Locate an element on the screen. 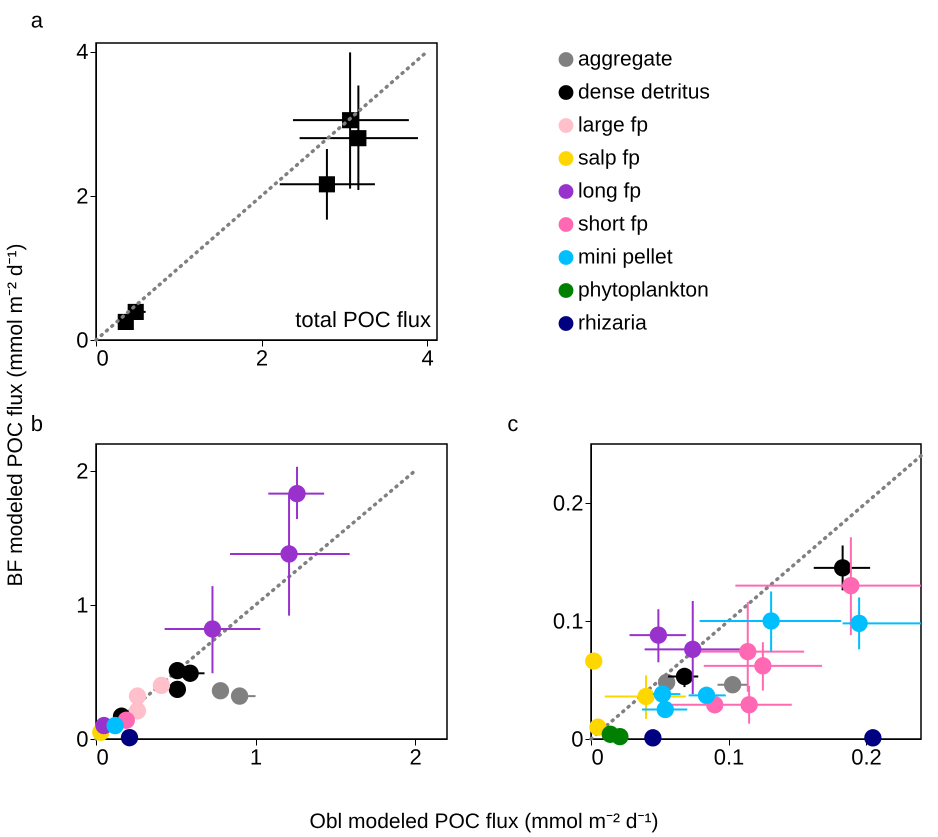  y-tick-label: 4 is located at coordinates (82, 51).